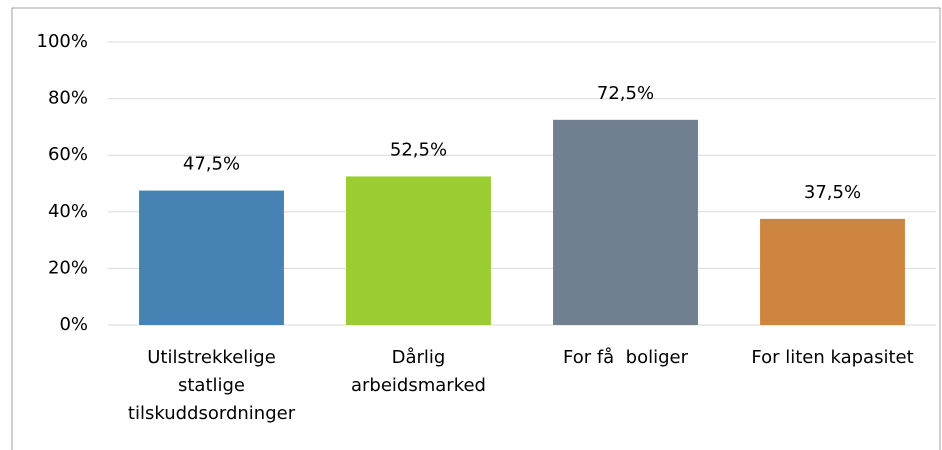 Image resolution: width=942 pixels, height=450 pixels. I want to click on y-tick-label: 20%, so click(68, 267).